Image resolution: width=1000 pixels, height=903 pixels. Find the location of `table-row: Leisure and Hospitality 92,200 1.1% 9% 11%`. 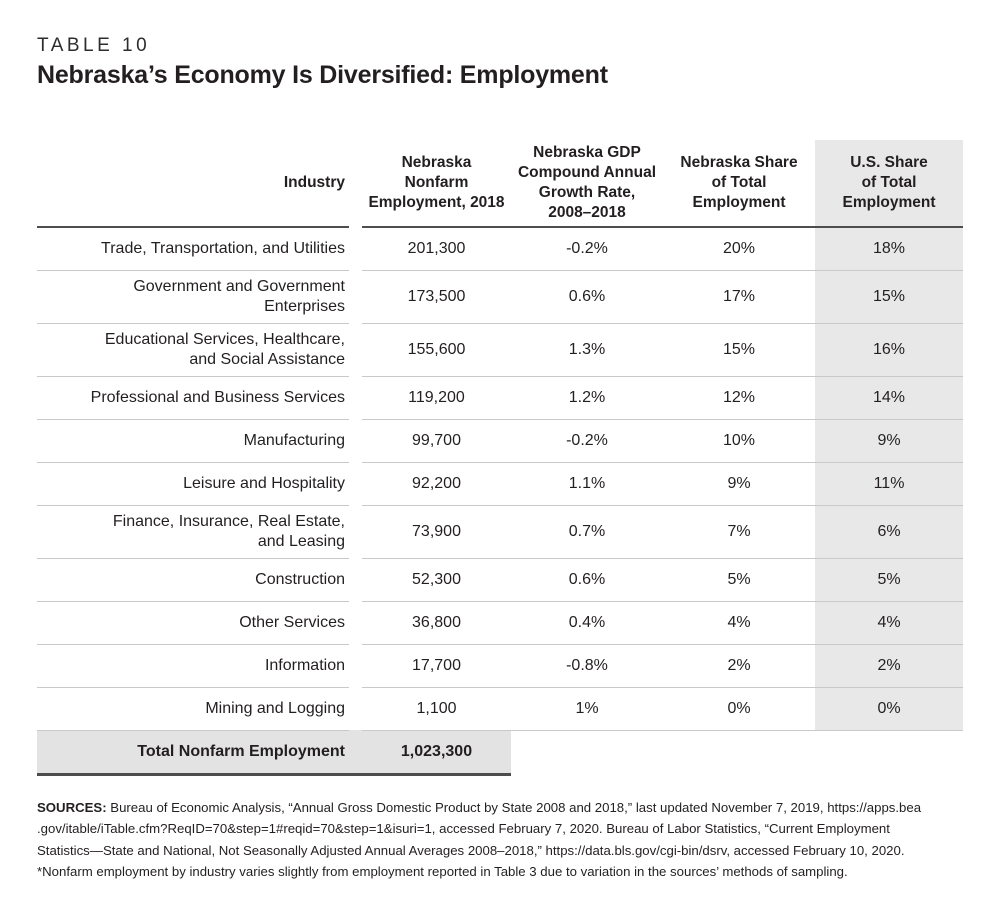

table-row: Leisure and Hospitality 92,200 1.1% 9% 11% is located at coordinates (500, 484).